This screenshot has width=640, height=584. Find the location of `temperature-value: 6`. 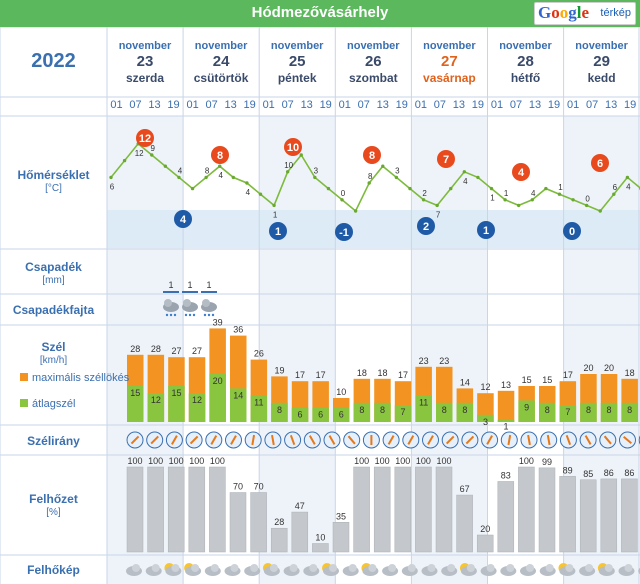

temperature-value: 6 is located at coordinates (112, 186).